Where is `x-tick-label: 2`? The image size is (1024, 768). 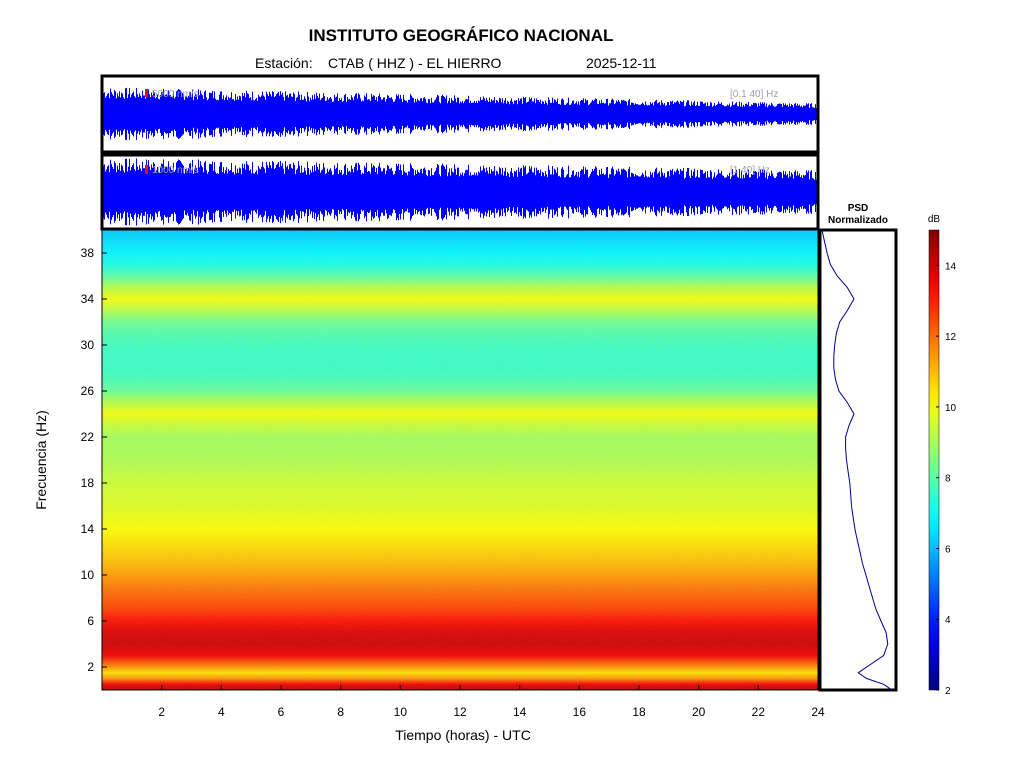 x-tick-label: 2 is located at coordinates (161, 712).